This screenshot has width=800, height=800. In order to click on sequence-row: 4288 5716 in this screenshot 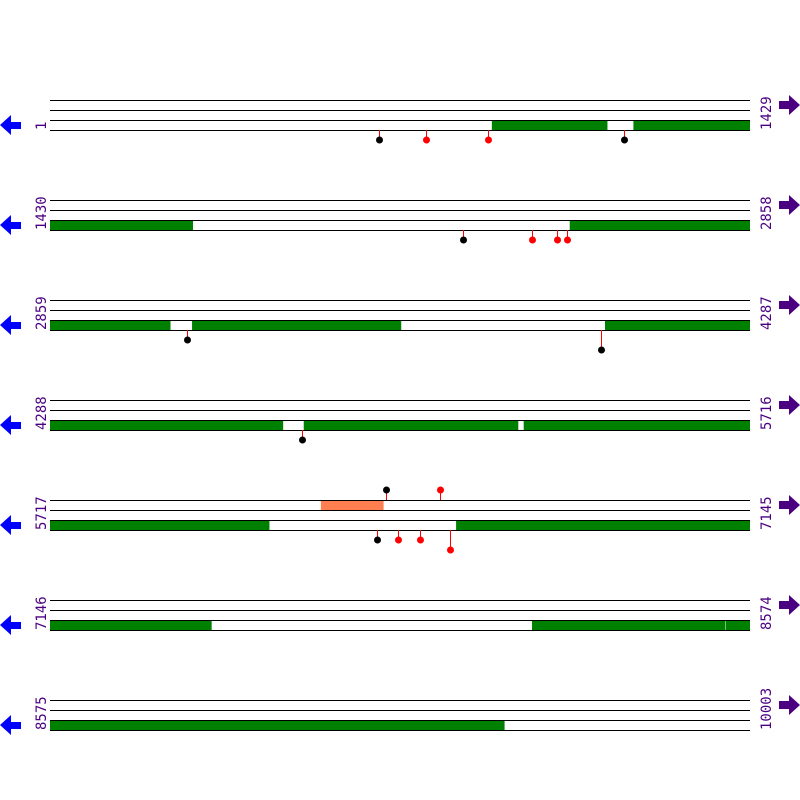, I will do `click(400, 419)`.